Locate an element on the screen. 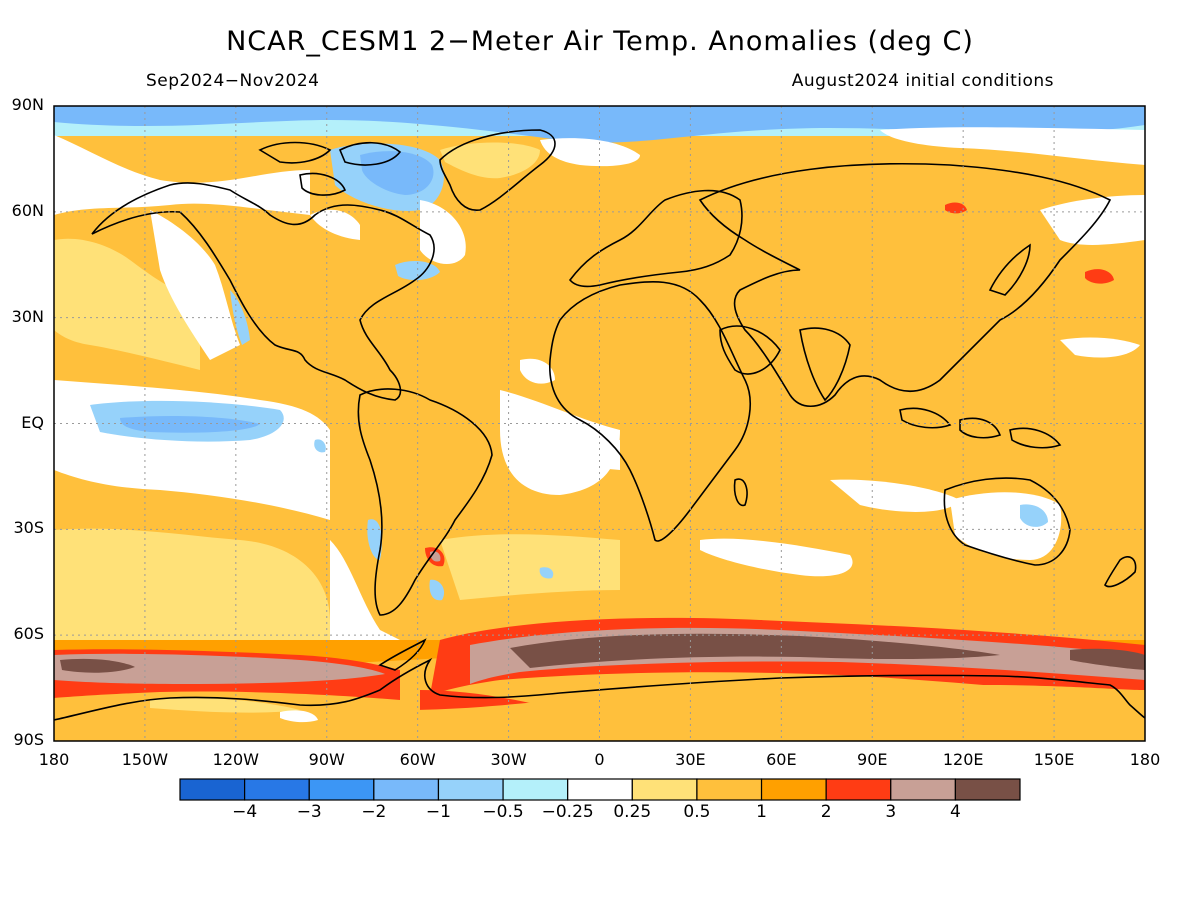 This screenshot has width=1200, height=900. latitude-label: 60S is located at coordinates (28, 634).